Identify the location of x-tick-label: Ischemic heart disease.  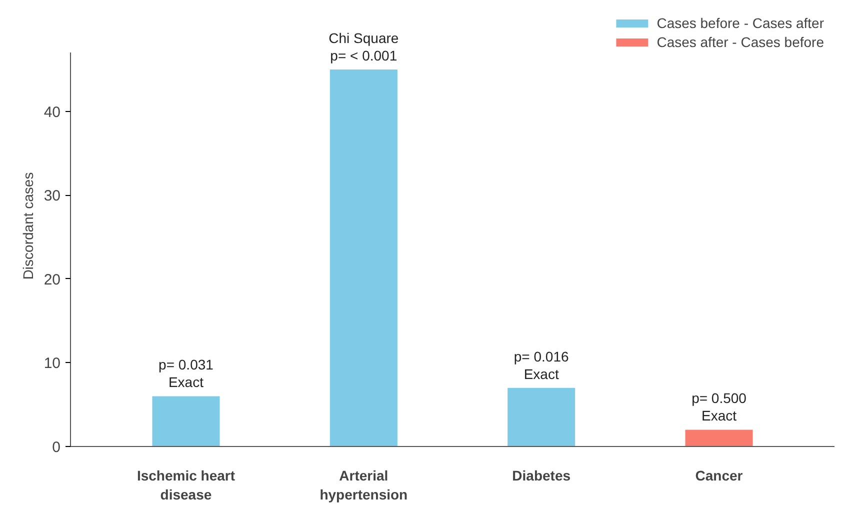
(186, 485).